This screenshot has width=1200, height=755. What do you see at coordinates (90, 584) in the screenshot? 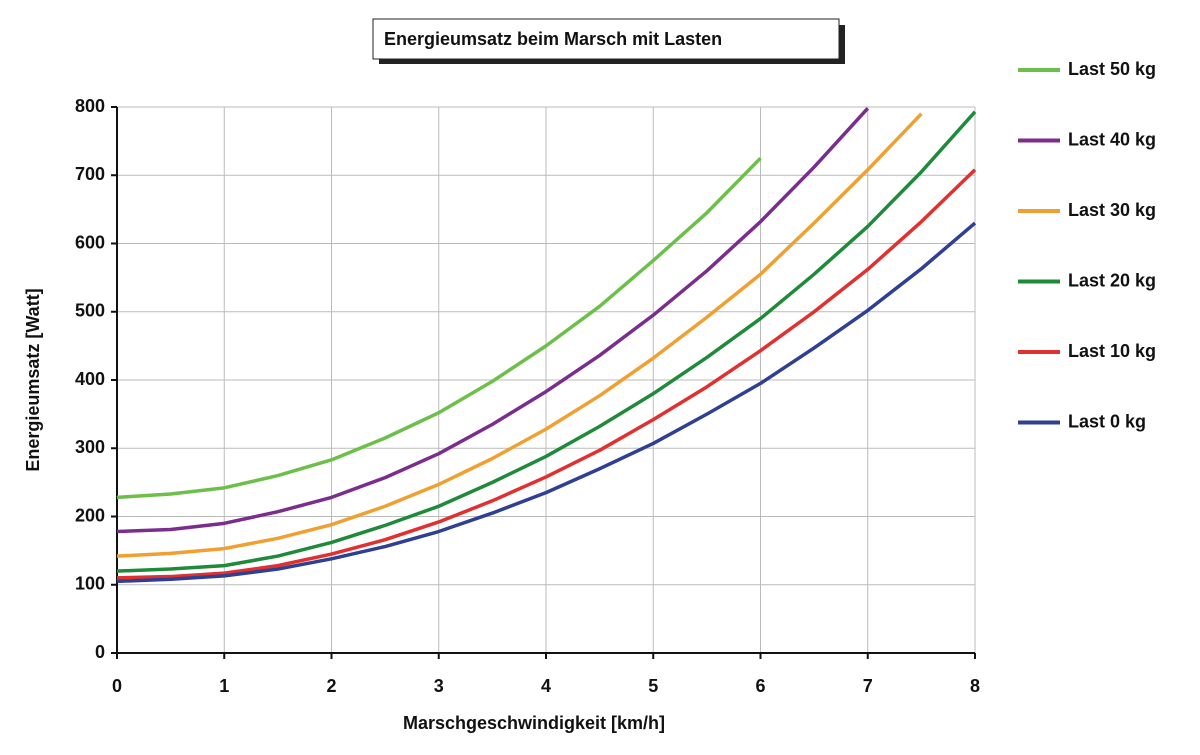
I see `y-tick-label: 100` at bounding box center [90, 584].